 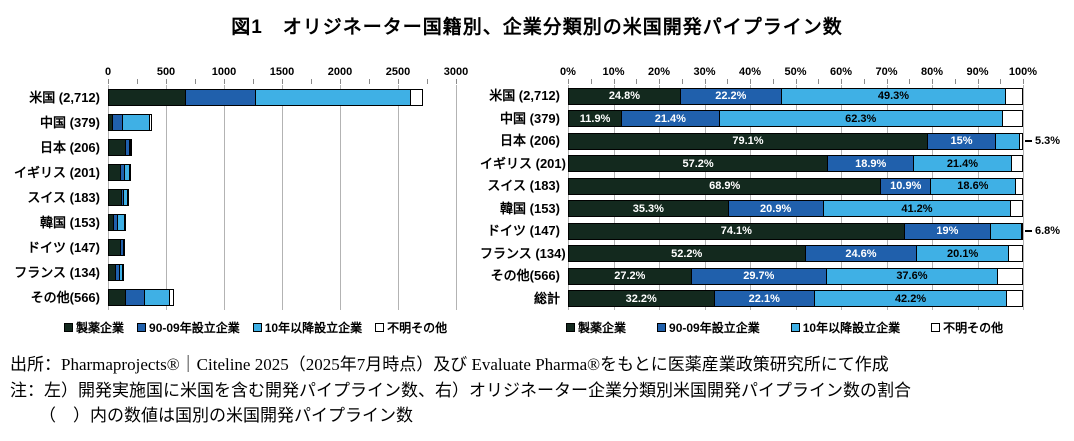 What do you see at coordinates (759, 276) in the screenshot?
I see `bar-value-label: 29.7%` at bounding box center [759, 276].